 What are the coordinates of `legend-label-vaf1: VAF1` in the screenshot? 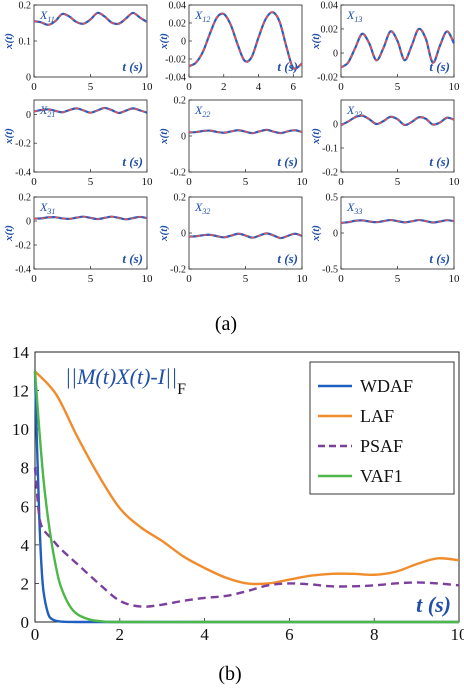 It's located at (381, 476).